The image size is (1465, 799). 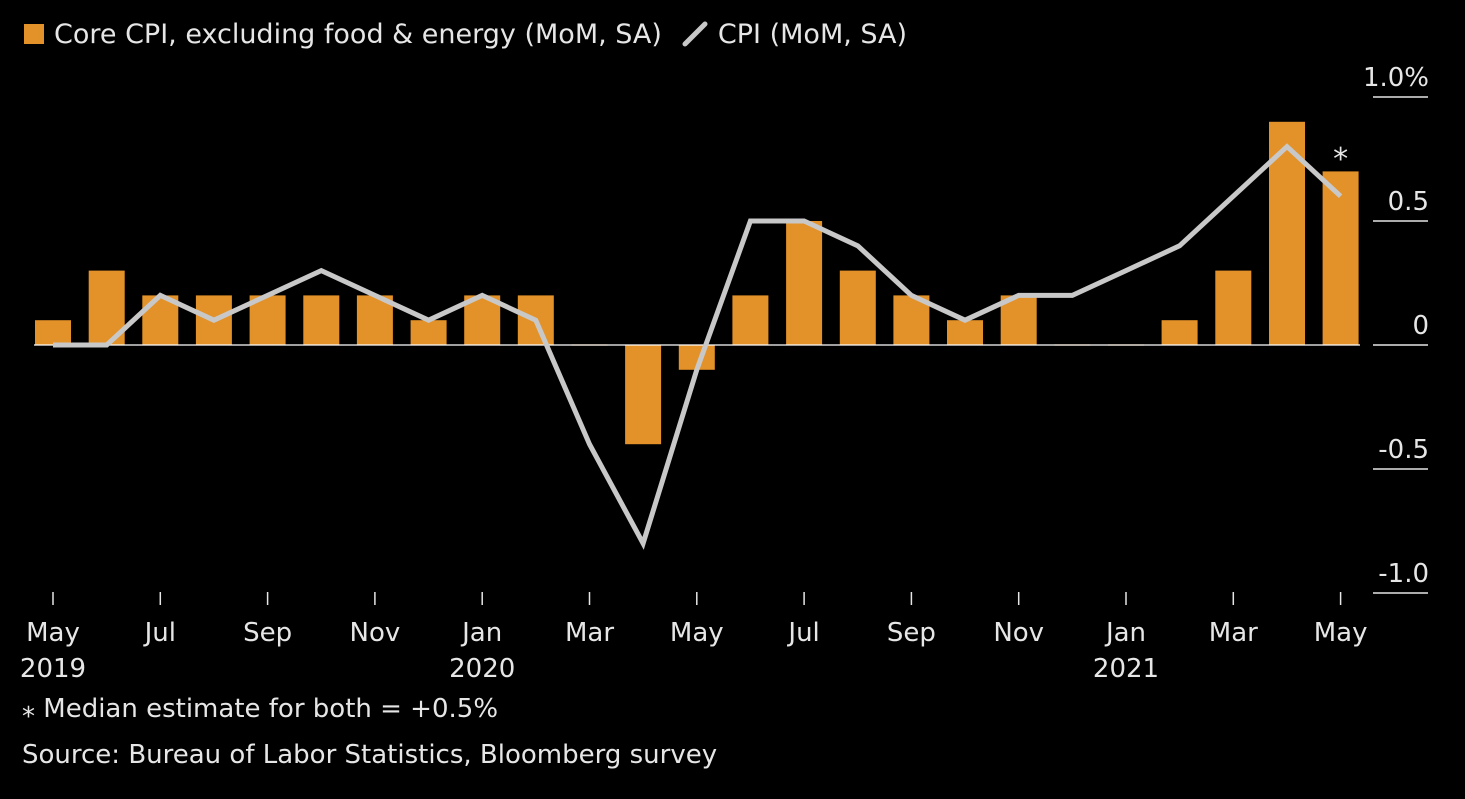 I want to click on y-tick-label: 0, so click(x=1420, y=326).